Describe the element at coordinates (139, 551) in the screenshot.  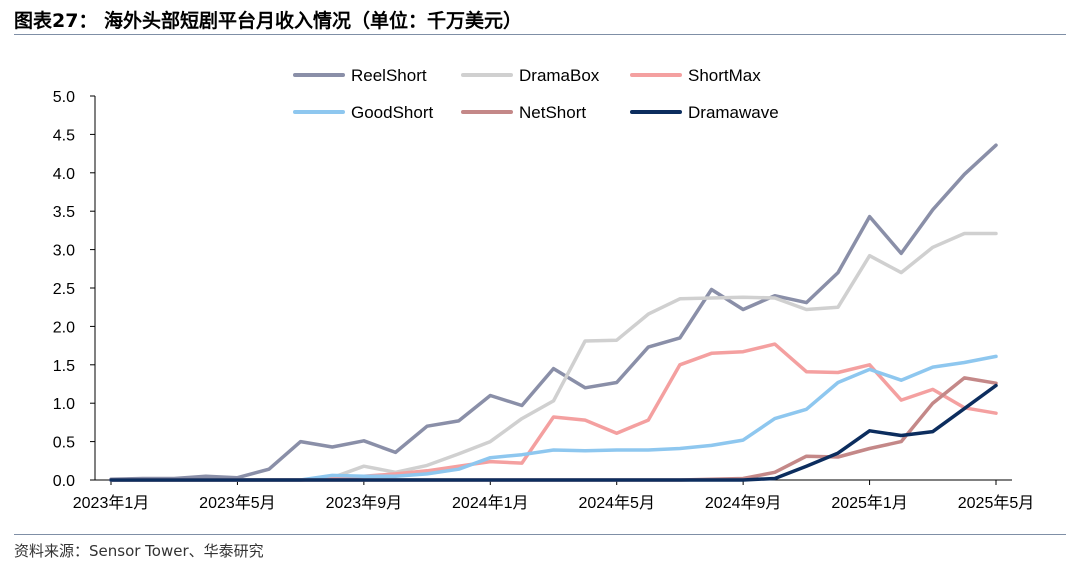
I see `source-note: 资料来源：Sensor Tower、华泰研究` at that location.